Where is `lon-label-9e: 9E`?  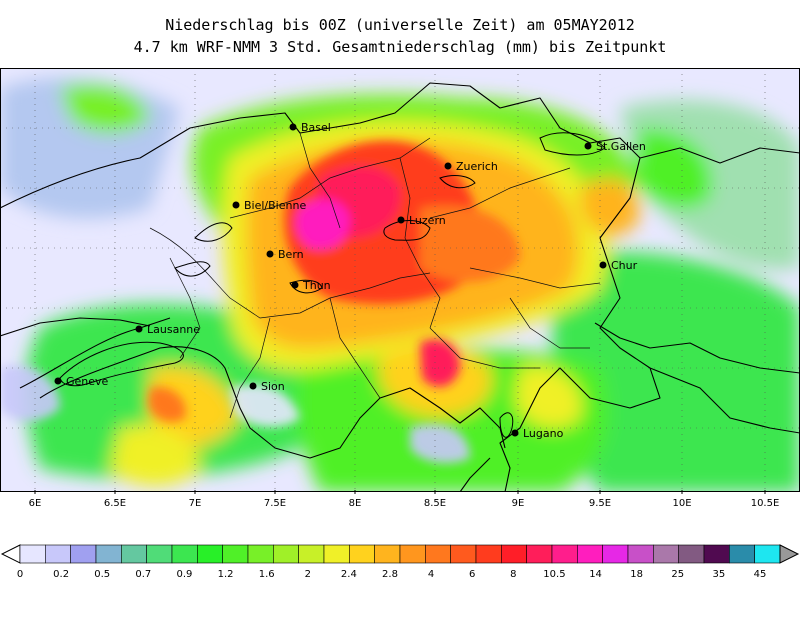
lon-label-9e: 9E is located at coordinates (518, 503).